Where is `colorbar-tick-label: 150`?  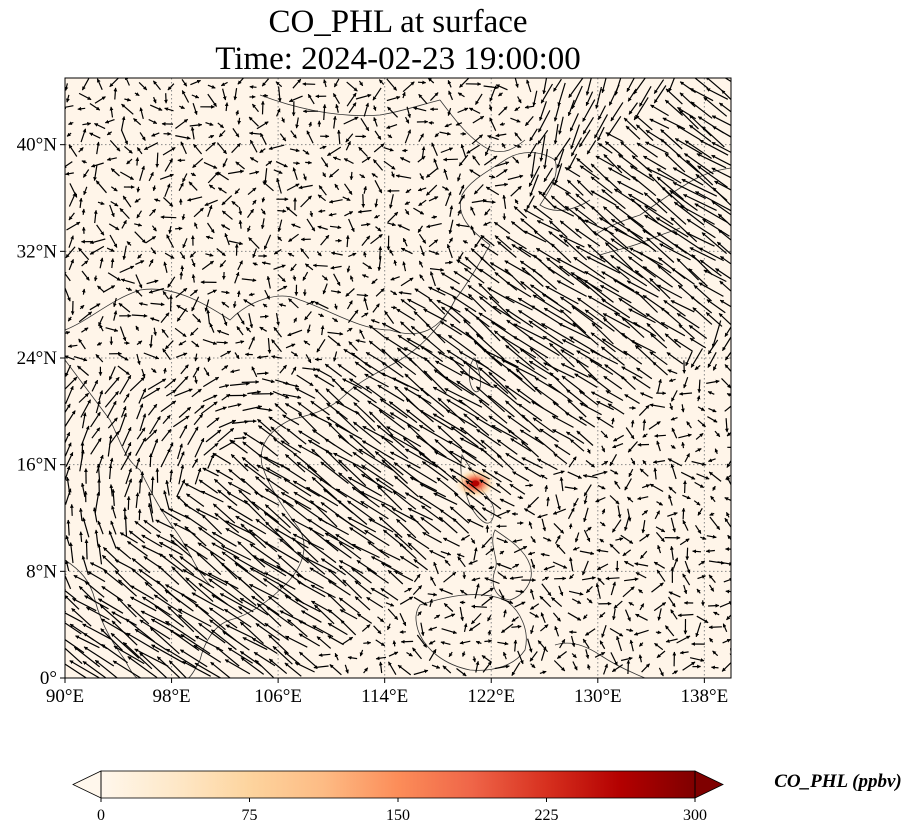 colorbar-tick-label: 150 is located at coordinates (398, 815).